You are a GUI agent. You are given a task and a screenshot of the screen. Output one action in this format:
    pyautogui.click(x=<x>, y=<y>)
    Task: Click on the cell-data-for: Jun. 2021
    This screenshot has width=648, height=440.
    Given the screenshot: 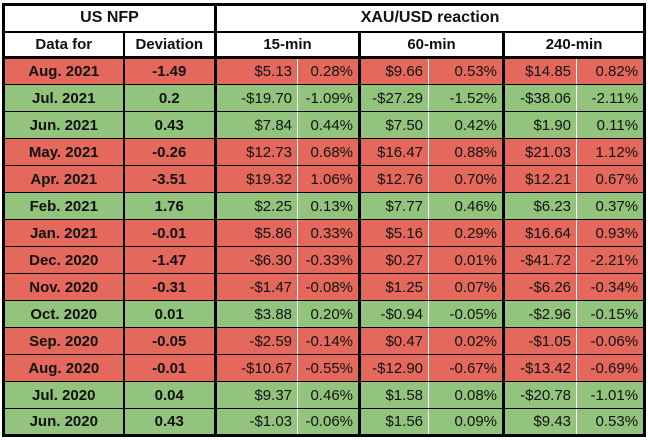 What is the action you would take?
    pyautogui.click(x=64, y=125)
    